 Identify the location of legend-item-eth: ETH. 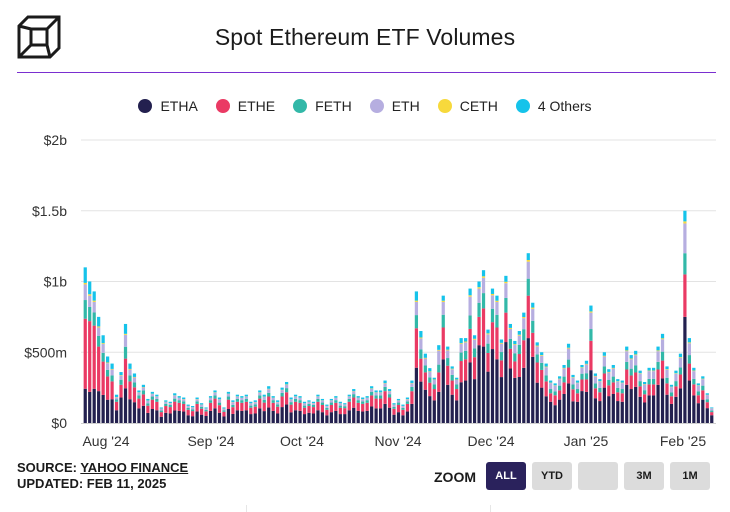
(394, 106).